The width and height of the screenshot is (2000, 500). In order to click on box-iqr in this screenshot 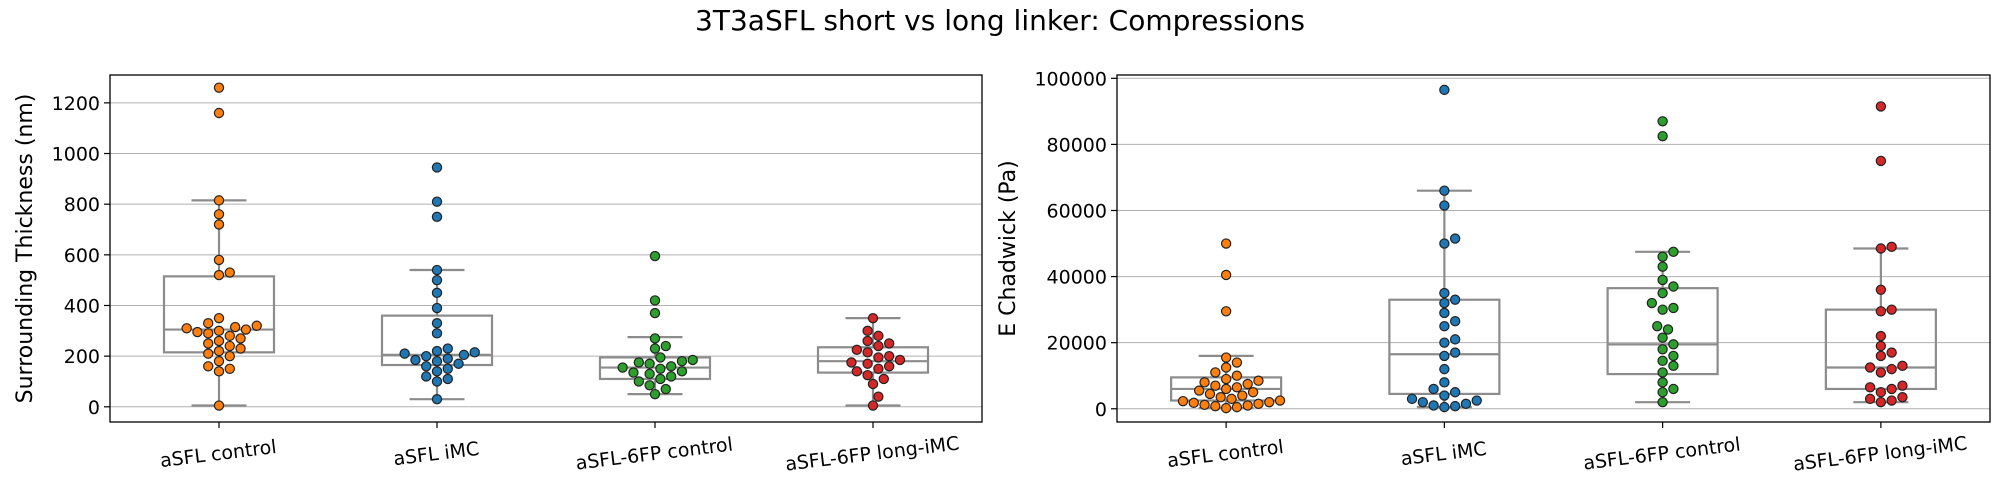, I will do `click(873, 360)`.